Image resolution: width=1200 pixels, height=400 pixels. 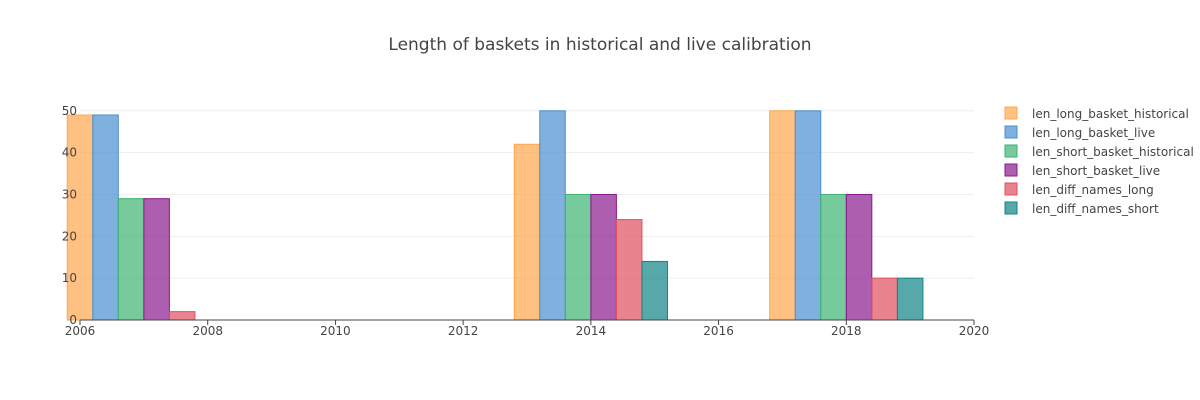 What do you see at coordinates (69, 194) in the screenshot?
I see `y-tick-label: 30` at bounding box center [69, 194].